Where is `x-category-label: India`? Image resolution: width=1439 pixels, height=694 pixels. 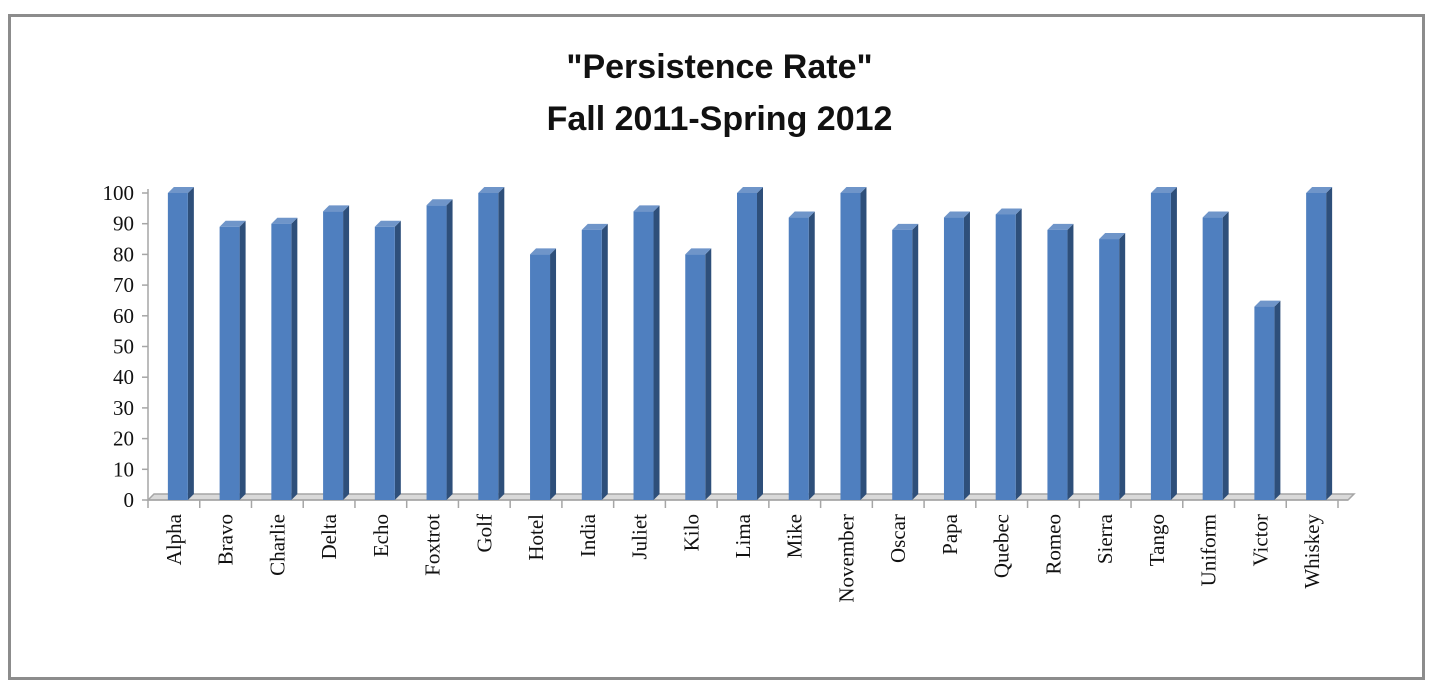
x-category-label: India is located at coordinates (588, 535).